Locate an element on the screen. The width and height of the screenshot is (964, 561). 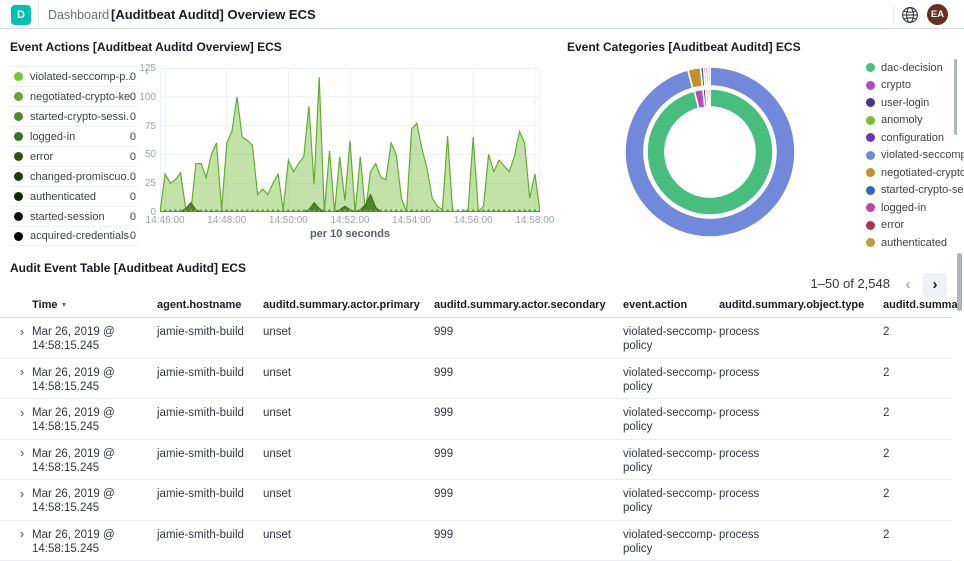
x-axis-tick-label: 14:48:00 is located at coordinates (227, 220).